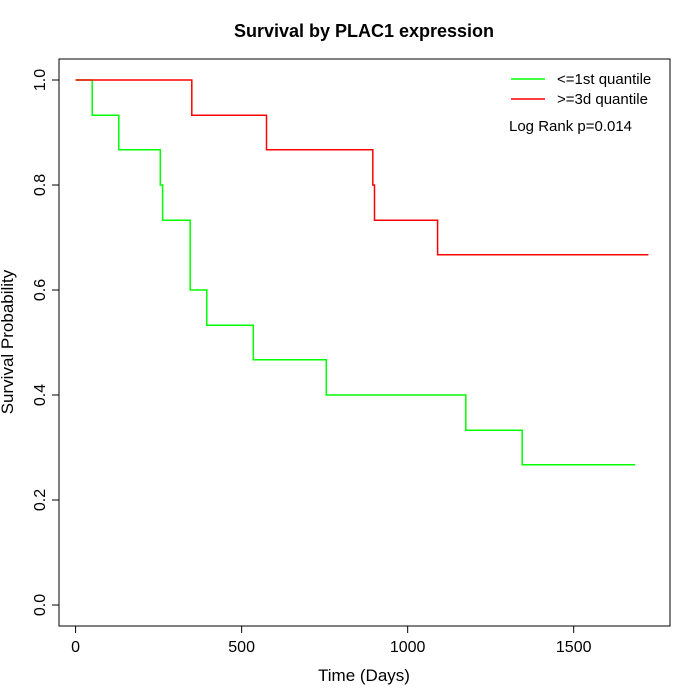 The width and height of the screenshot is (700, 700). Describe the element at coordinates (40, 500) in the screenshot. I see `y-tick-label: 0.2` at that location.